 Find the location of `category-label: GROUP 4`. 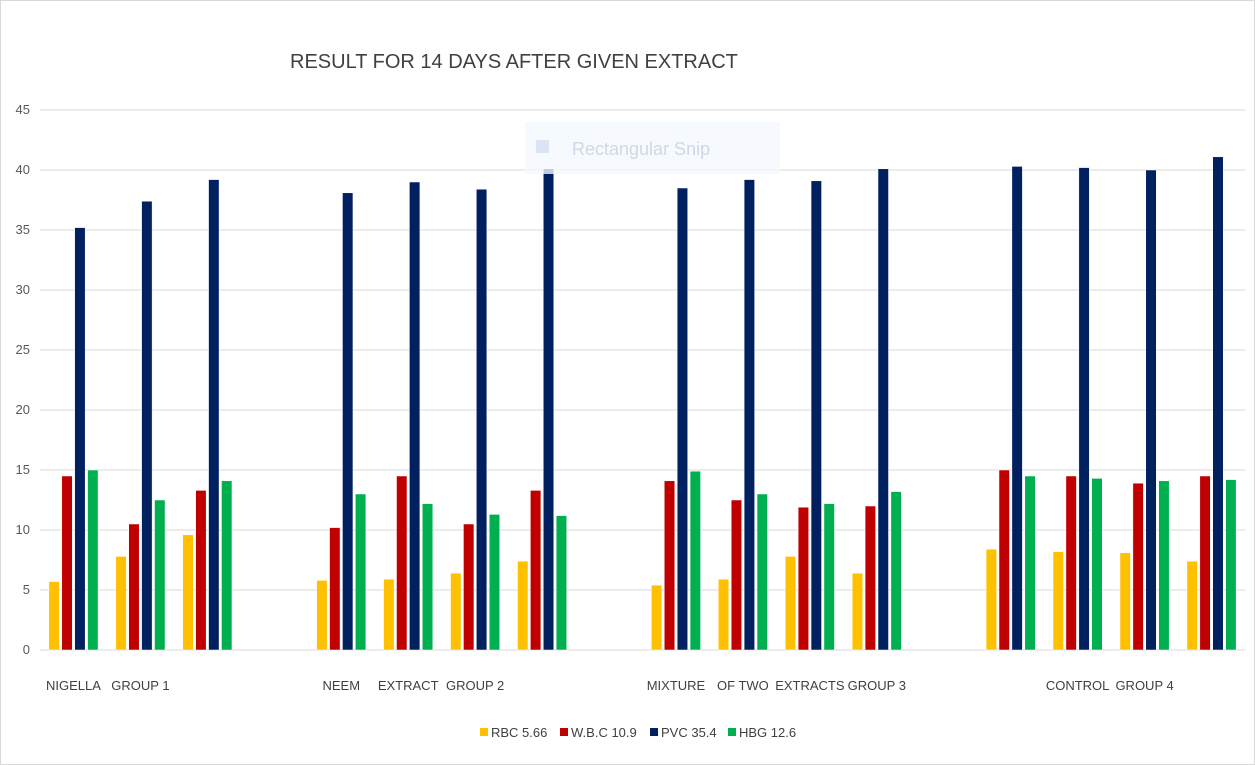

category-label: GROUP 4 is located at coordinates (1144, 685).